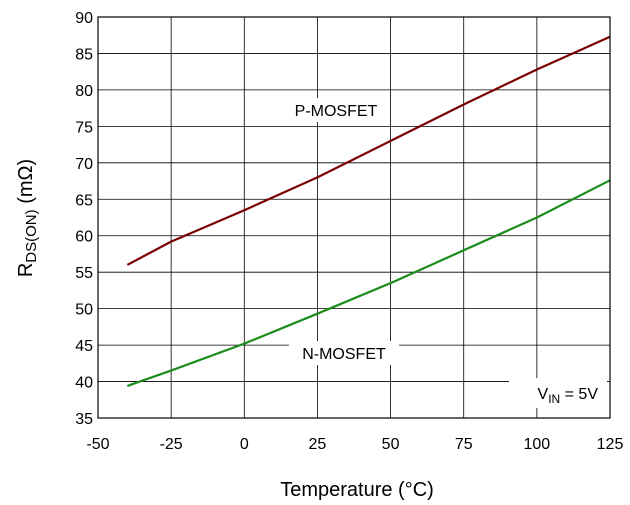  What do you see at coordinates (464, 444) in the screenshot?
I see `x-tick-label: 75` at bounding box center [464, 444].